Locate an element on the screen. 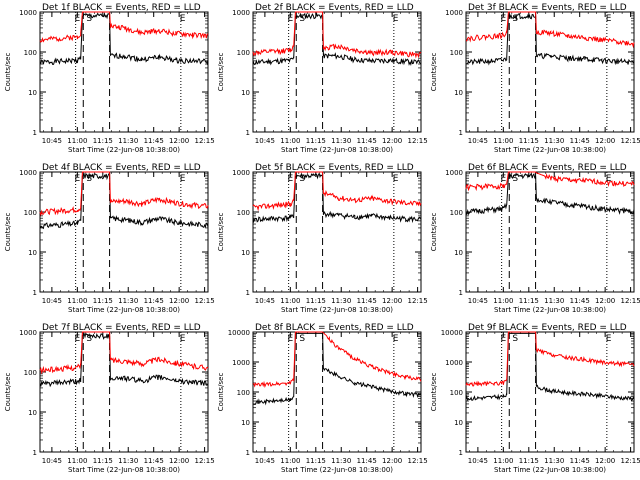 The height and width of the screenshot is (480, 640). chart-title: Det 1f BLACK = Events, RED = LLD is located at coordinates (121, 8).